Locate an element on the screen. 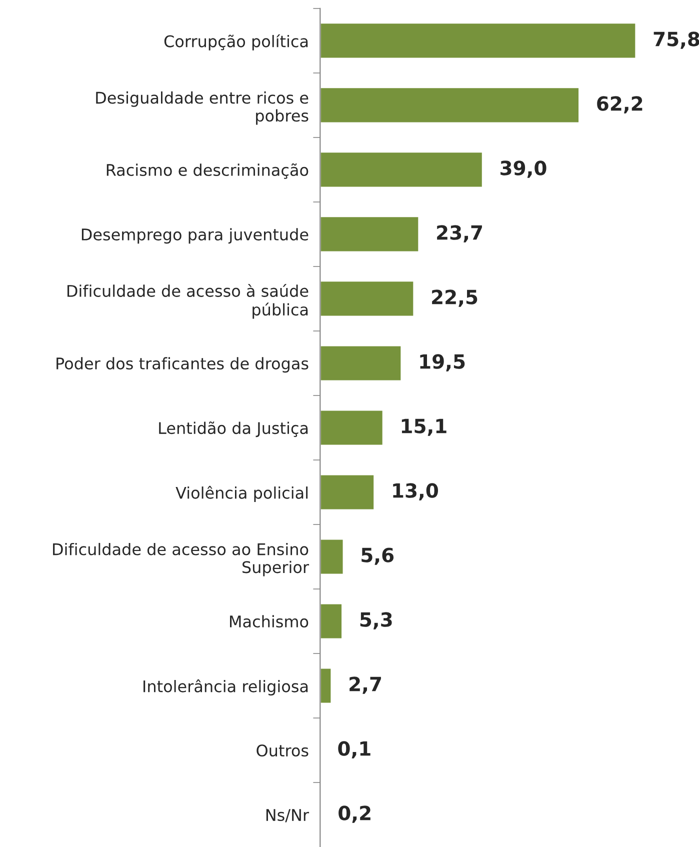  data-label: 5,3 is located at coordinates (376, 621).